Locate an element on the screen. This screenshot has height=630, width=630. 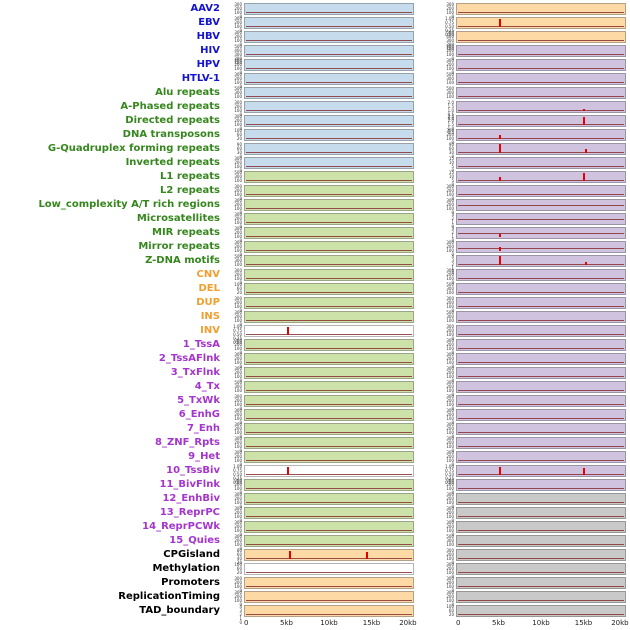
row-label: 15_Quies is located at coordinates (194, 540).